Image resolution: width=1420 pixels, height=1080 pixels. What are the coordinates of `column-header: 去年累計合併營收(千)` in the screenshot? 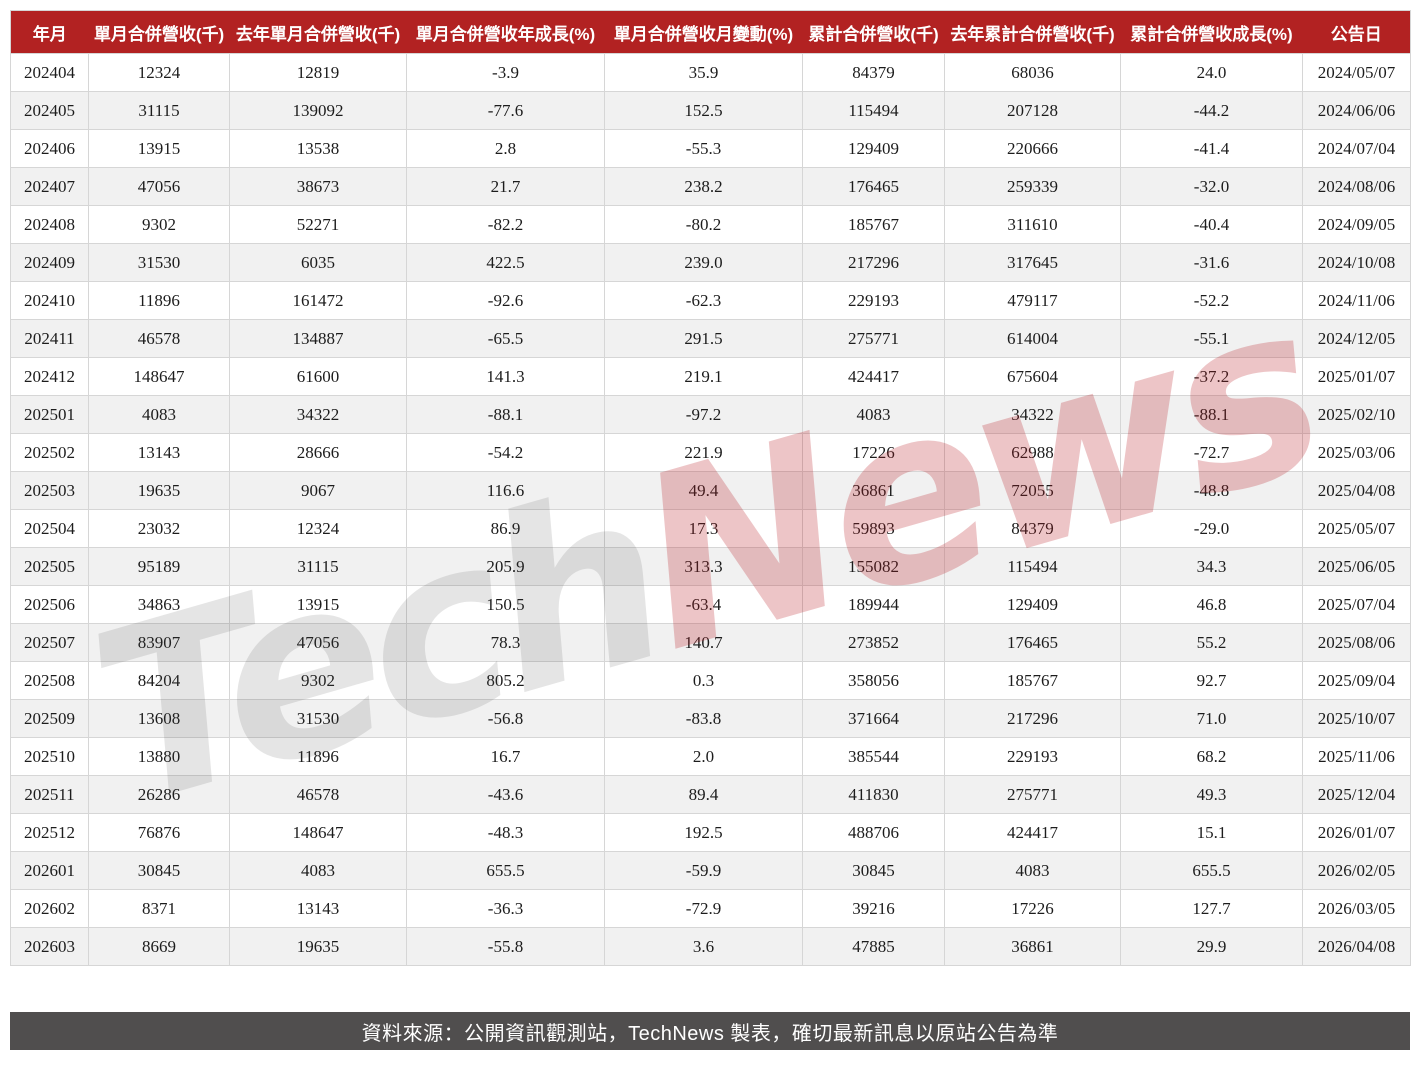 It's located at (1032, 32).